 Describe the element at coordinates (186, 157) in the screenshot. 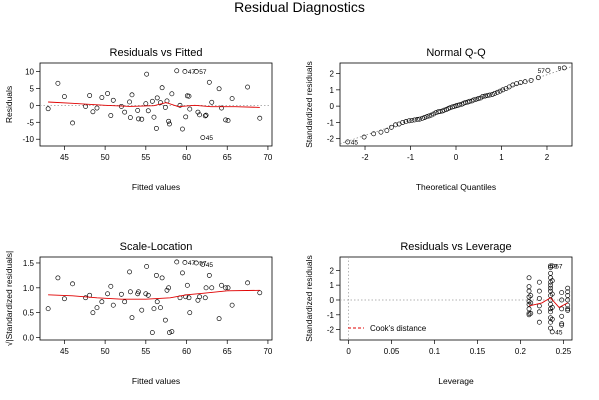

I see `x-tick-label: 60` at that location.